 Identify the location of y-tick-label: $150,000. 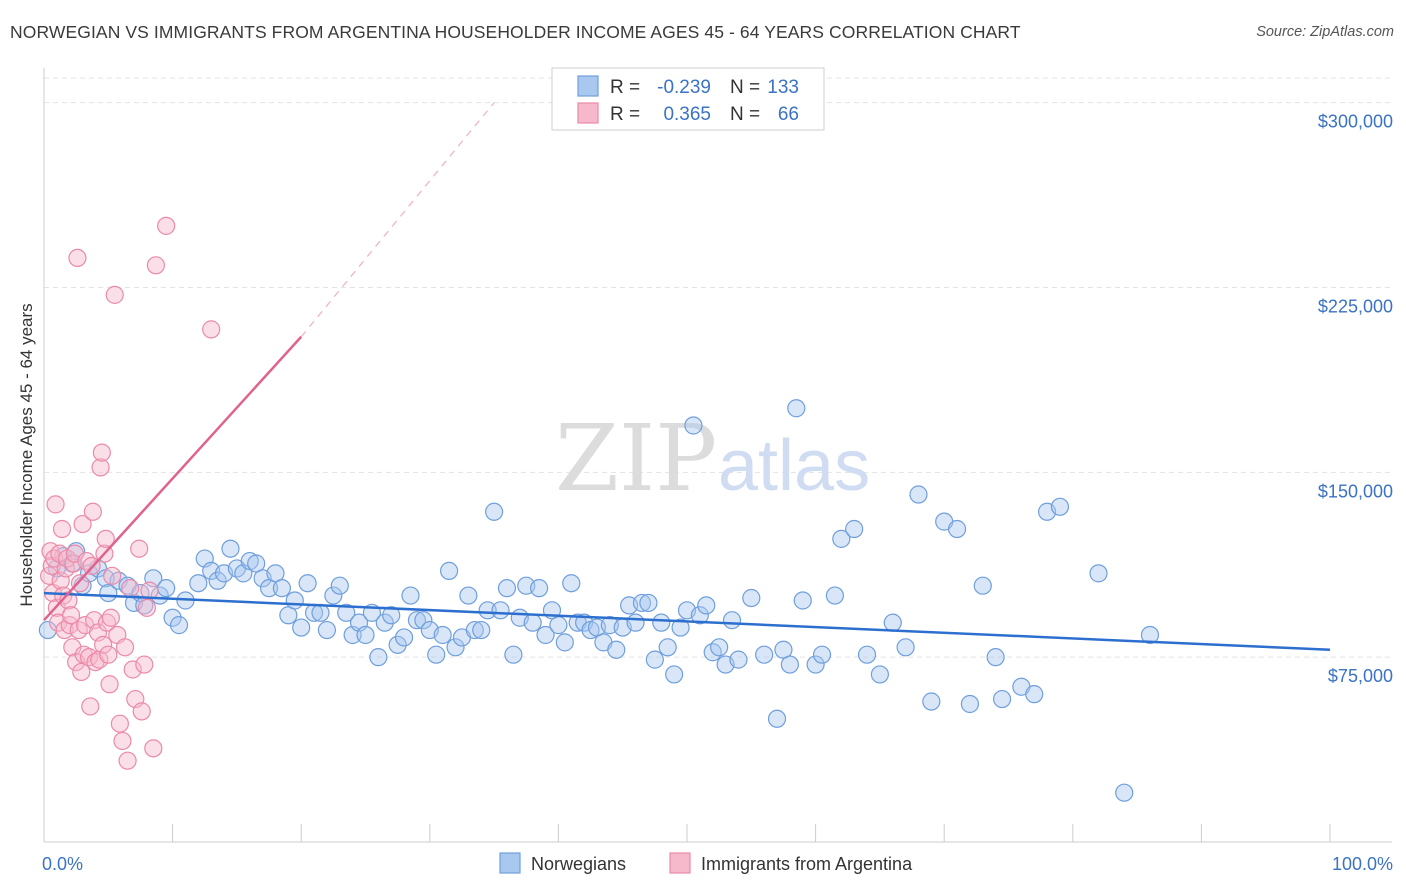
(1355, 491).